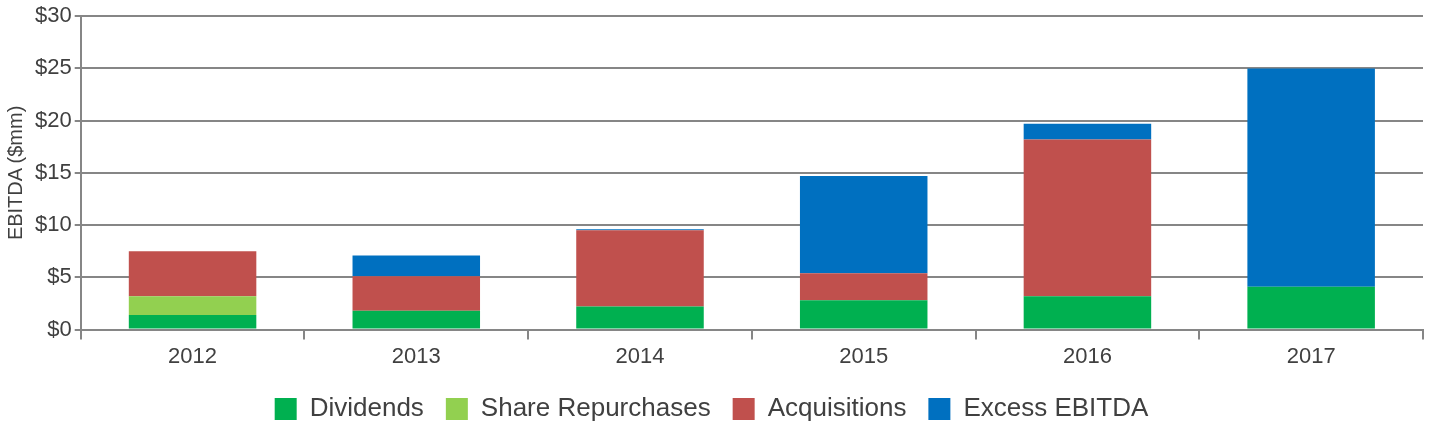  Describe the element at coordinates (193, 355) in the screenshot. I see `x-tick-label: 2012` at that location.